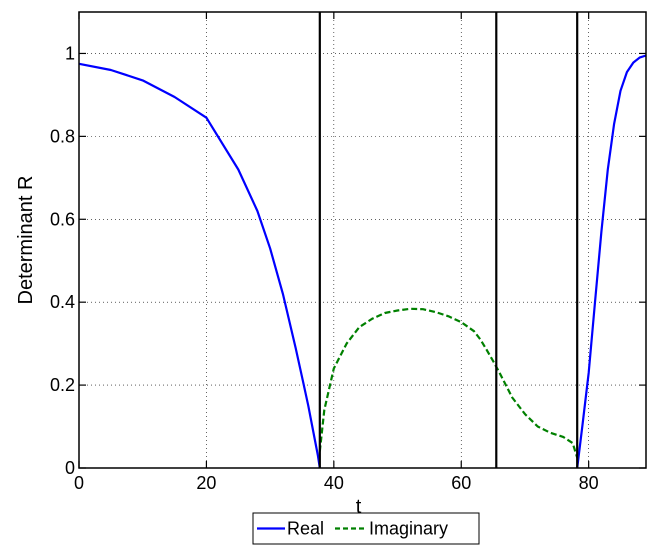 This screenshot has width=647, height=560. I want to click on legend-box, so click(366, 528).